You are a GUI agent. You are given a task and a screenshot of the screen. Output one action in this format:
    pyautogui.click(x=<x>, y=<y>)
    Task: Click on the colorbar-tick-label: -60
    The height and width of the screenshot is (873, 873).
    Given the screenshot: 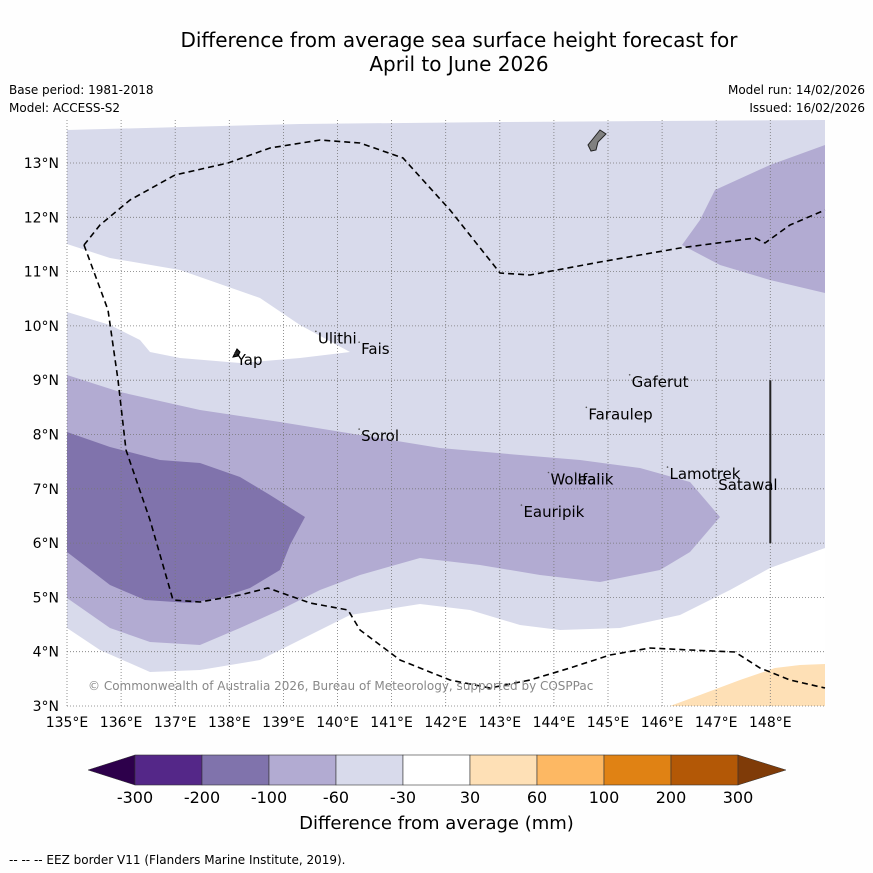 What is the action you would take?
    pyautogui.click(x=336, y=797)
    